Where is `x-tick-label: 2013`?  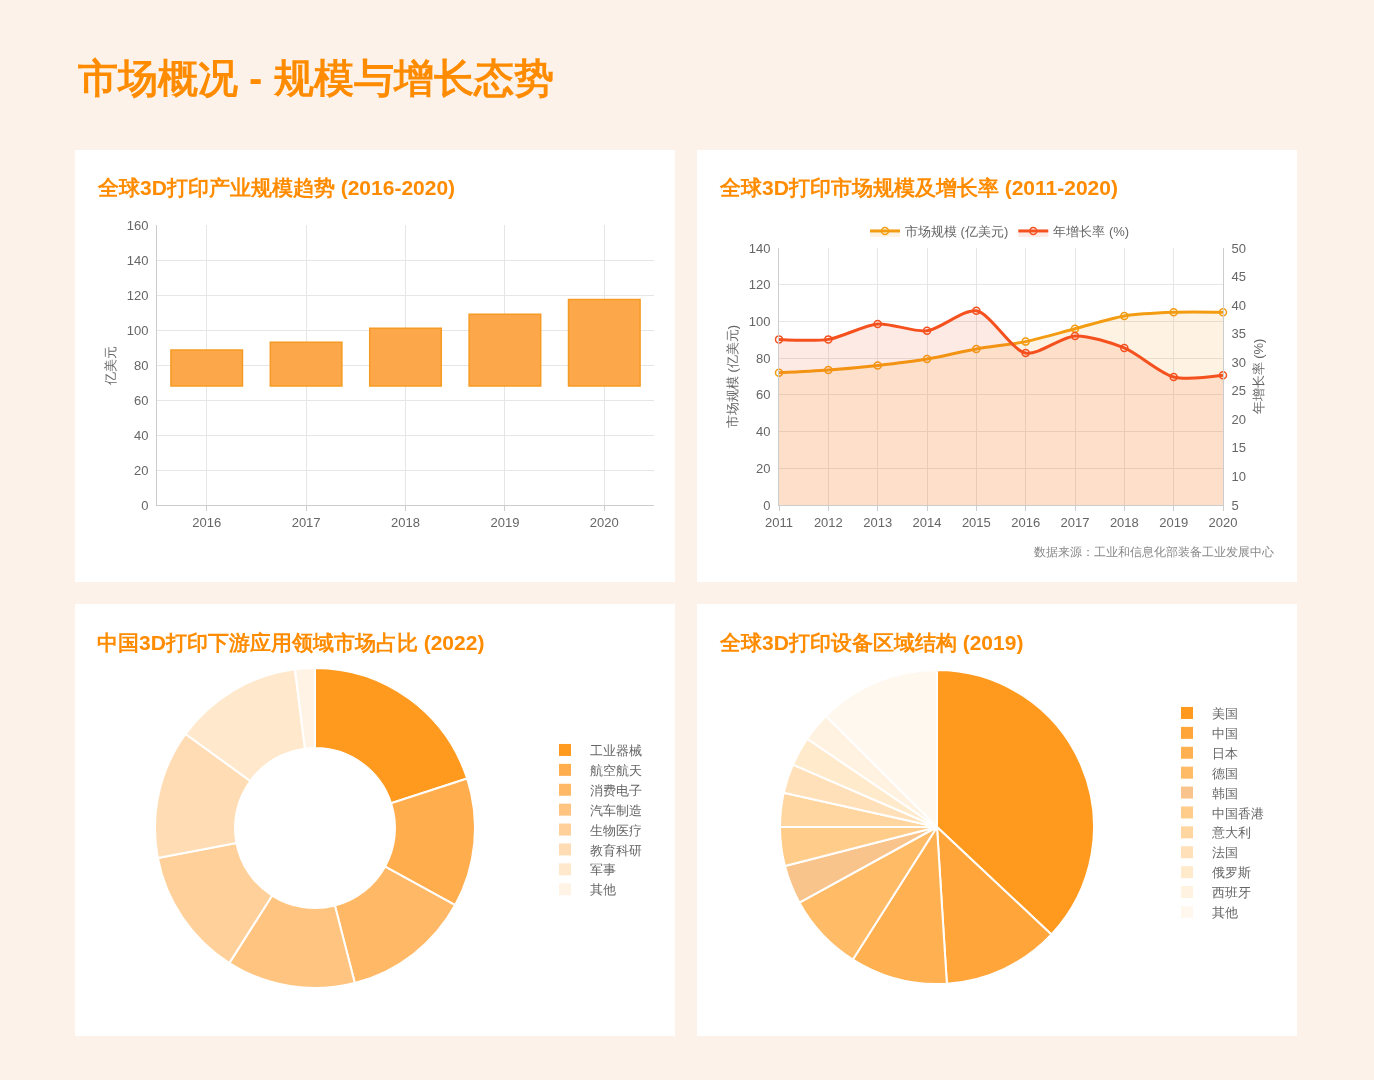 x-tick-label: 2013 is located at coordinates (878, 522).